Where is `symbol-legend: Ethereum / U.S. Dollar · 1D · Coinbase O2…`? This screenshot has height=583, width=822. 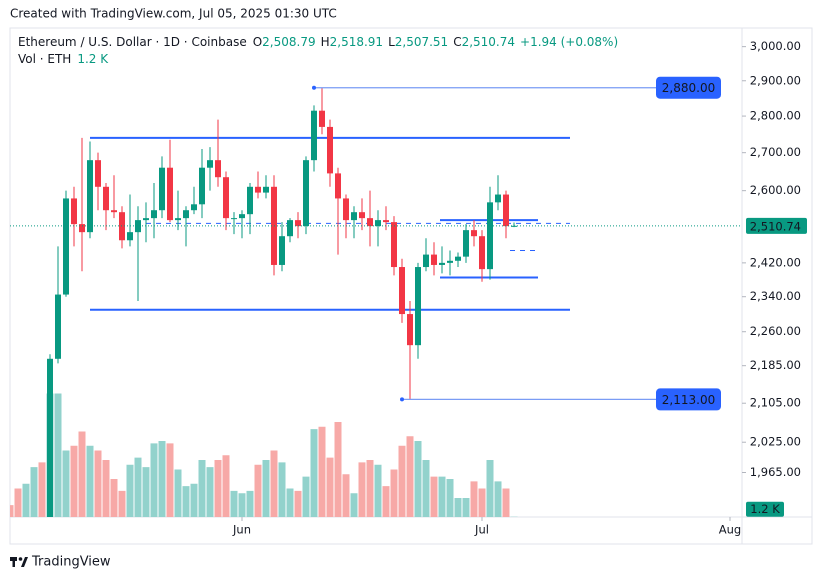 symbol-legend: Ethereum / U.S. Dollar · 1D · Coinbase O2… is located at coordinates (318, 42).